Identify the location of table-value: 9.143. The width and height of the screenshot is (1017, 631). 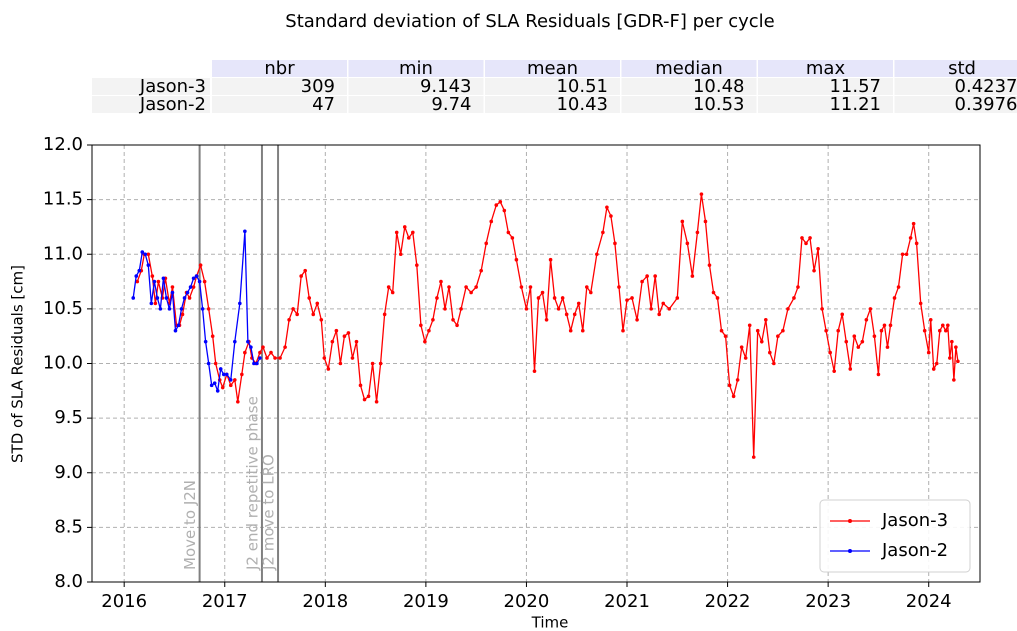
(446, 86).